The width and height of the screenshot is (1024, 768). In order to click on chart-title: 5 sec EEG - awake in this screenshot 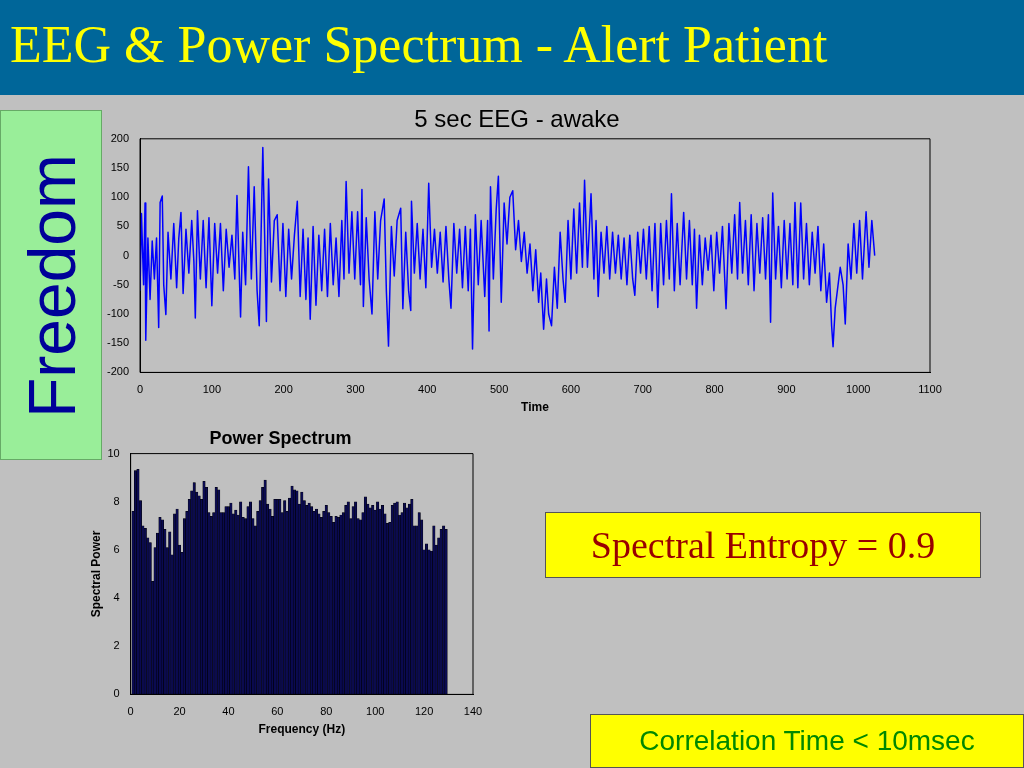, I will do `click(517, 119)`.